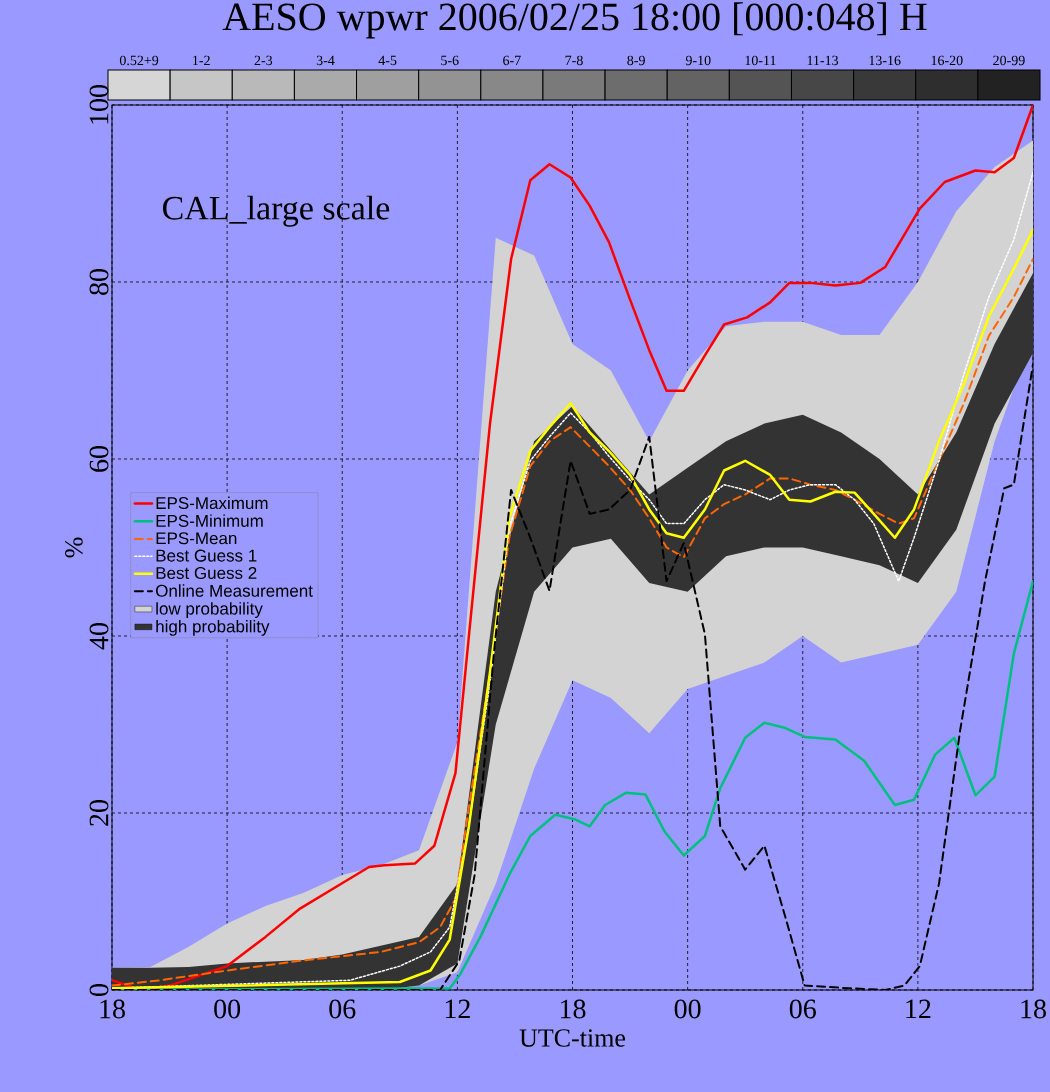 The width and height of the screenshot is (1050, 1092). Describe the element at coordinates (574, 20) in the screenshot. I see `chart-title: AESO wpwr 2006/02/25 18:00 [000:048] H` at that location.